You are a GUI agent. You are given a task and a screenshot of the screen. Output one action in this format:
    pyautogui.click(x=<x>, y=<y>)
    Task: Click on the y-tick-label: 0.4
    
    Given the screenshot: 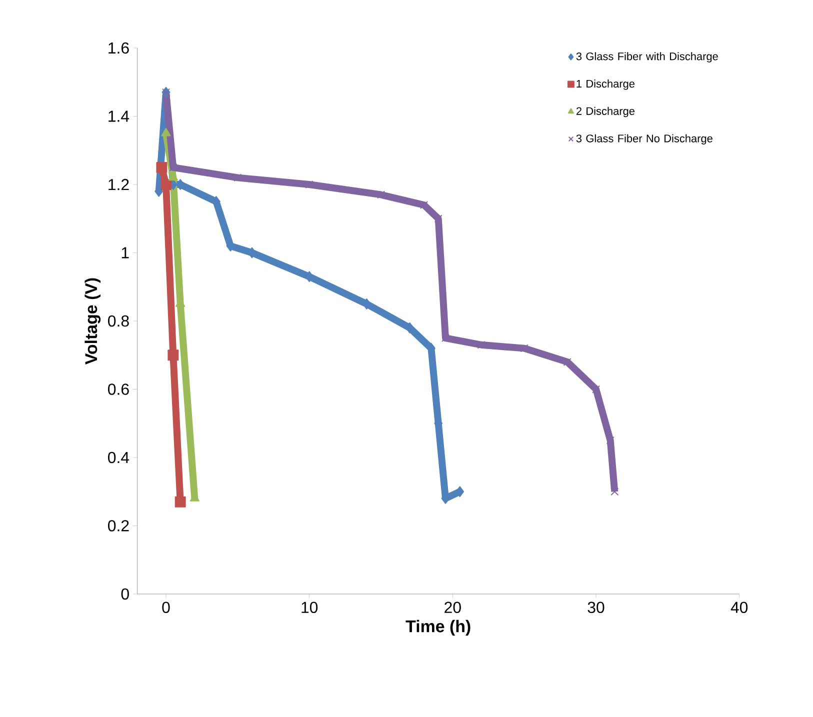 What is the action you would take?
    pyautogui.click(x=119, y=458)
    